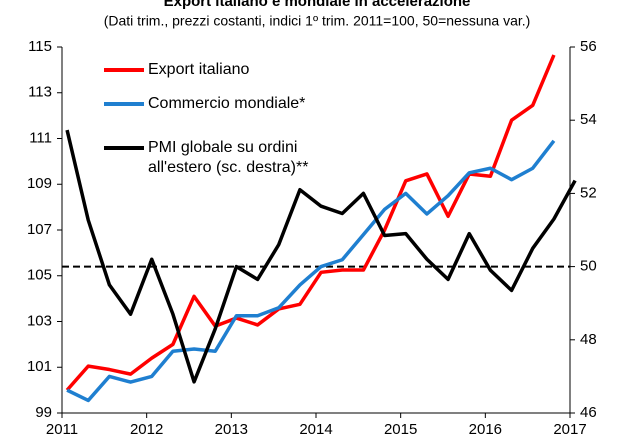 The width and height of the screenshot is (634, 439). Describe the element at coordinates (39, 366) in the screenshot. I see `y-tick-label: 101` at that location.